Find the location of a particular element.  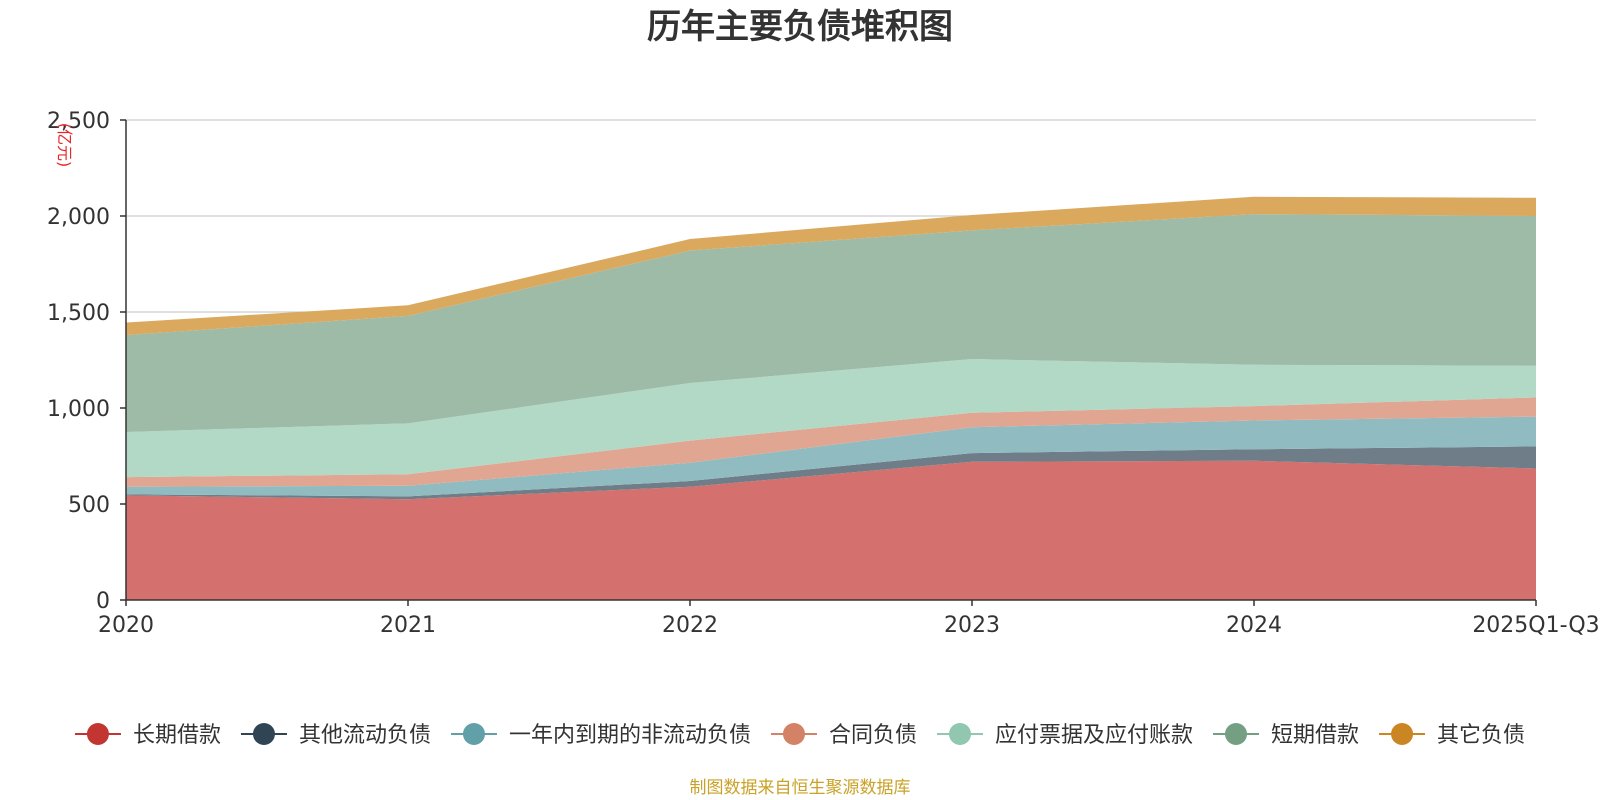

y-axis-unit-label: (亿元) is located at coordinates (64, 145).